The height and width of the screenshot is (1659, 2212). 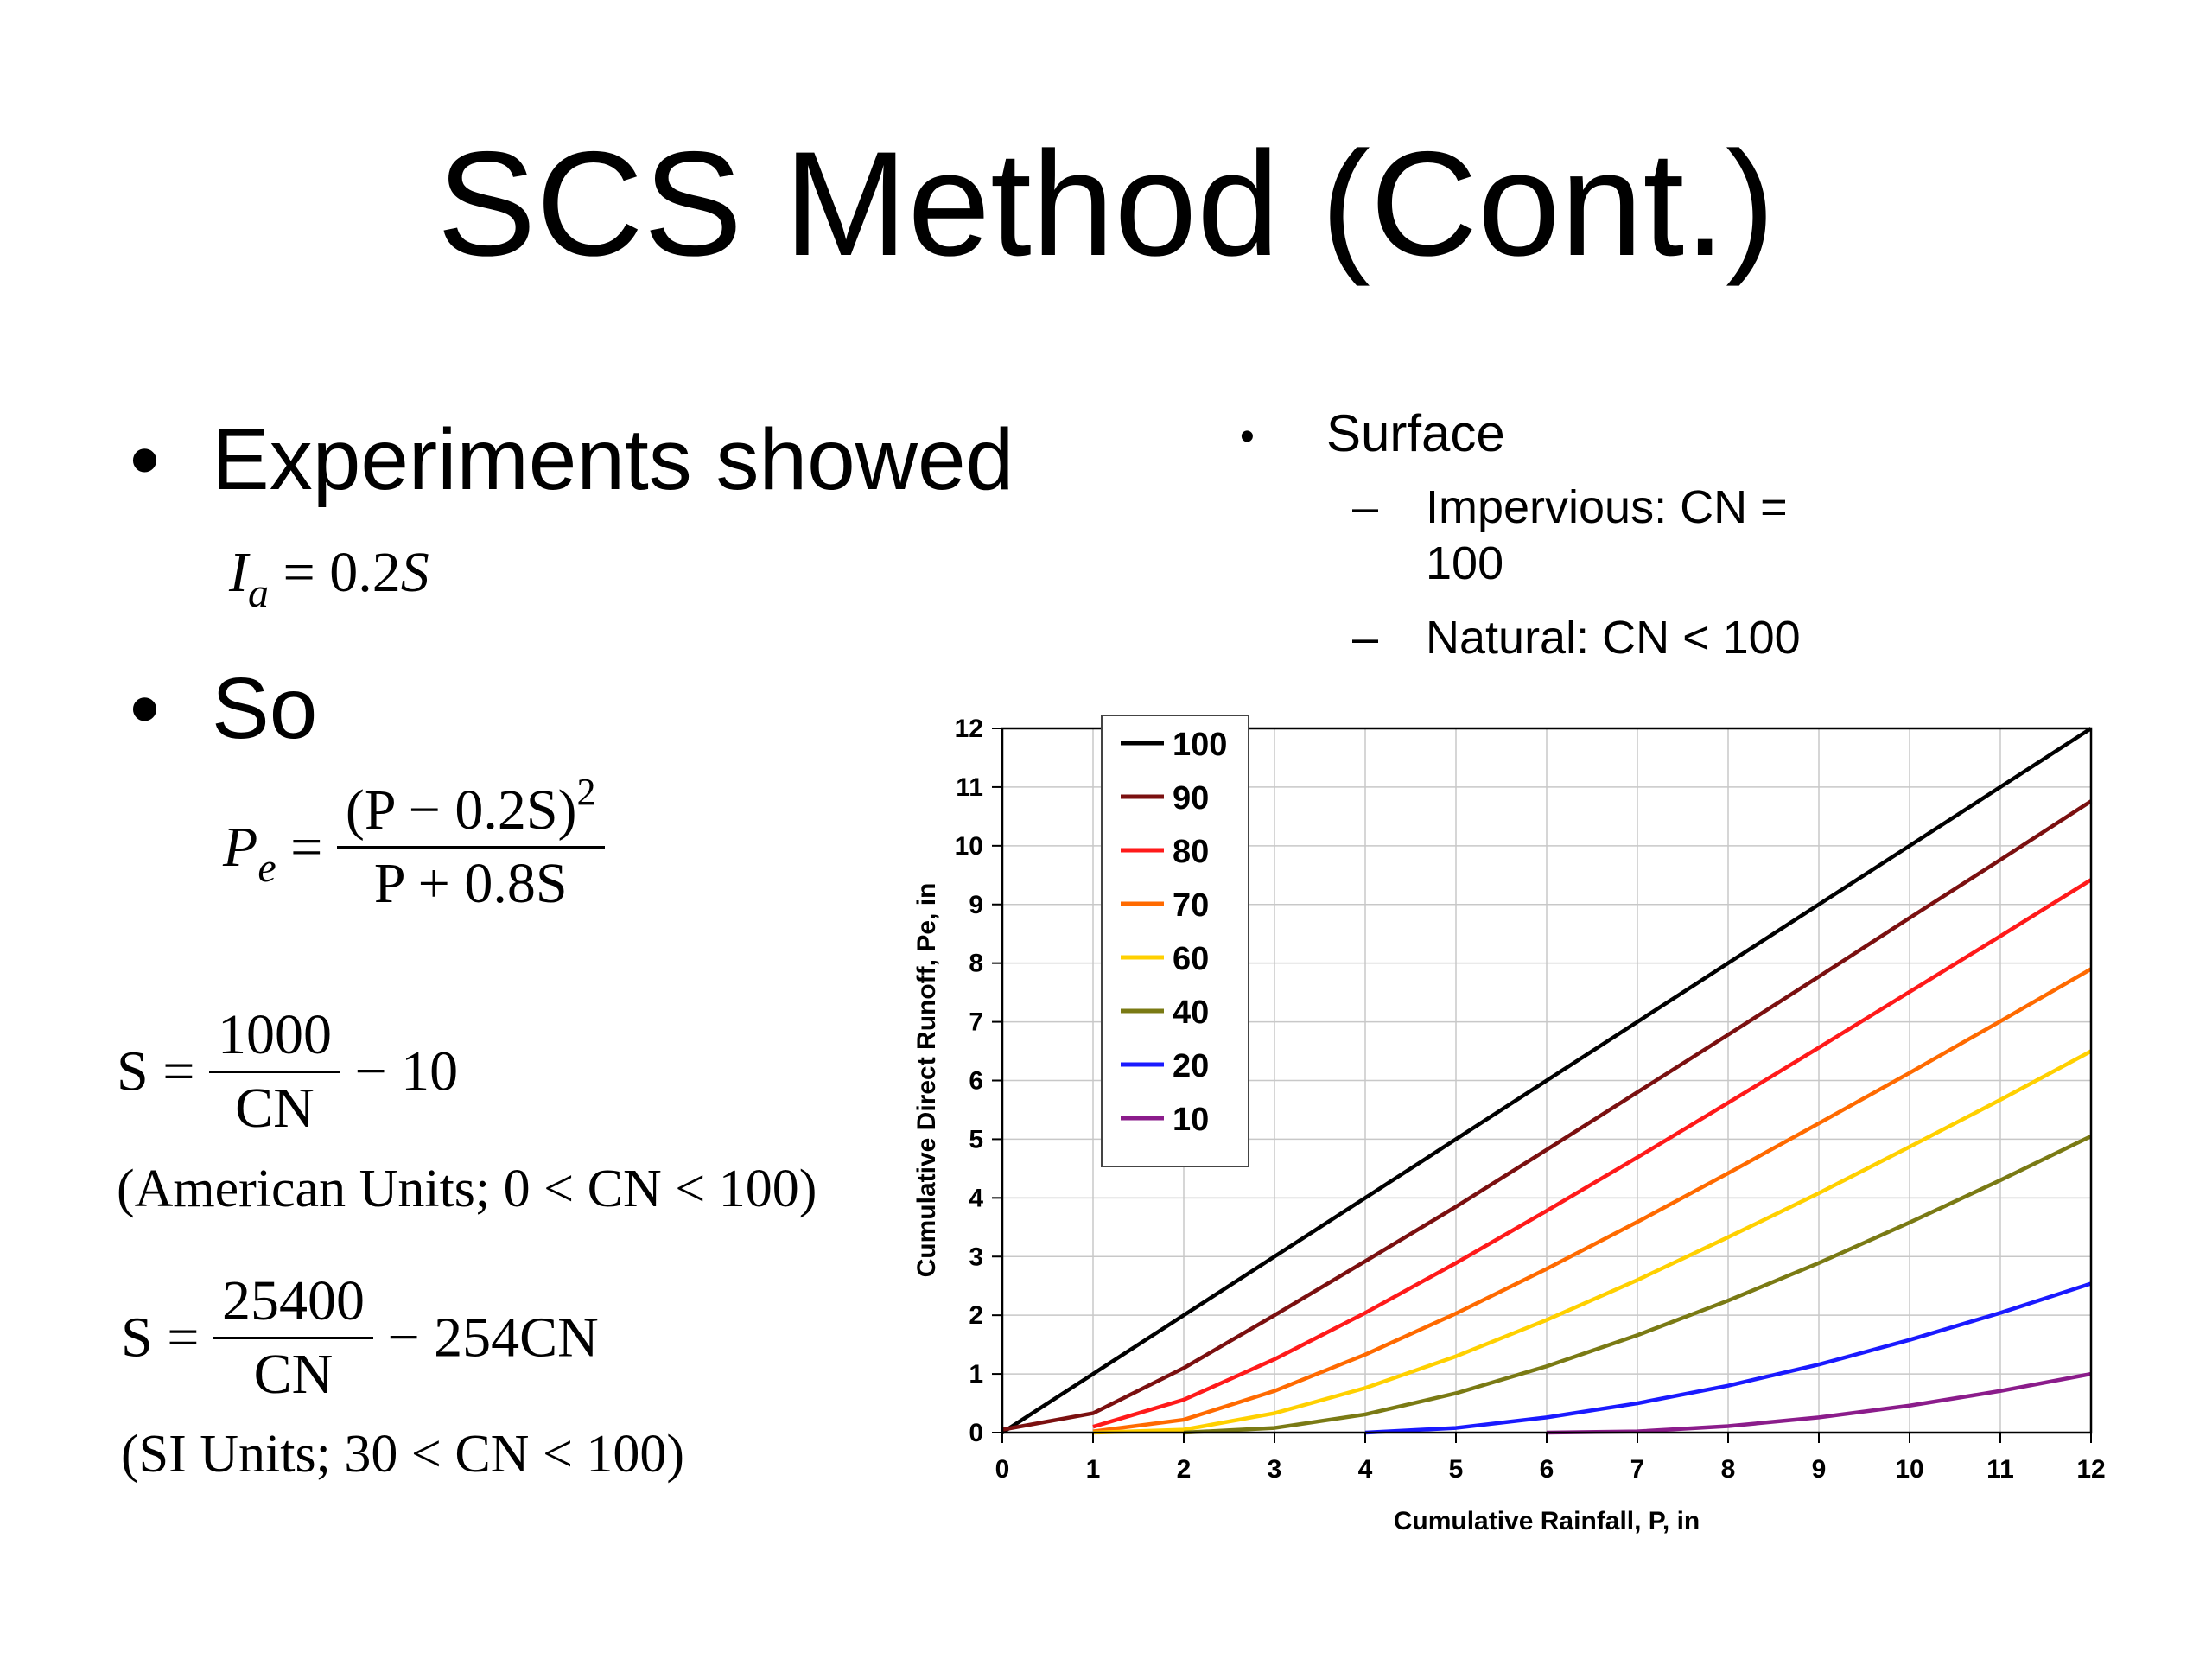 What do you see at coordinates (976, 1315) in the screenshot?
I see `y-tick-label: 2` at bounding box center [976, 1315].